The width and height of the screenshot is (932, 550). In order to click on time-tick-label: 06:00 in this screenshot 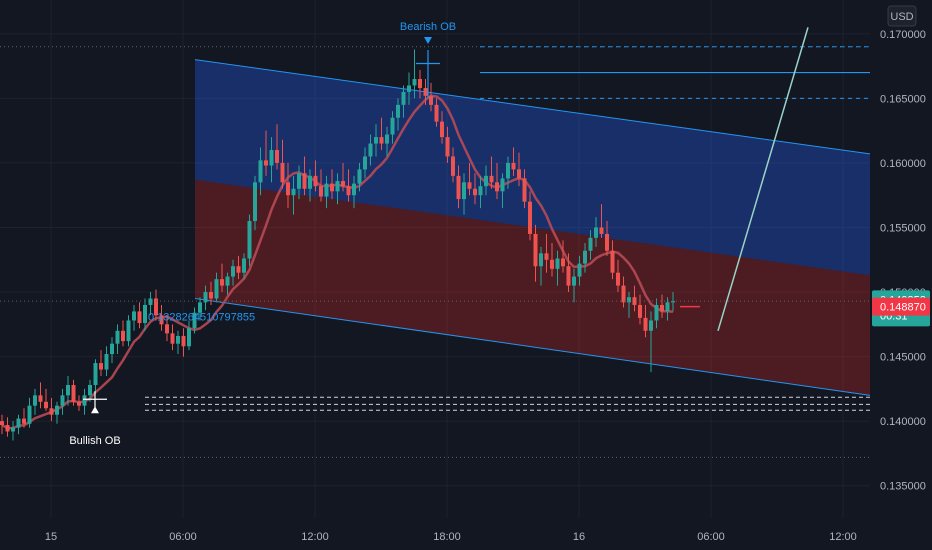, I will do `click(711, 537)`.